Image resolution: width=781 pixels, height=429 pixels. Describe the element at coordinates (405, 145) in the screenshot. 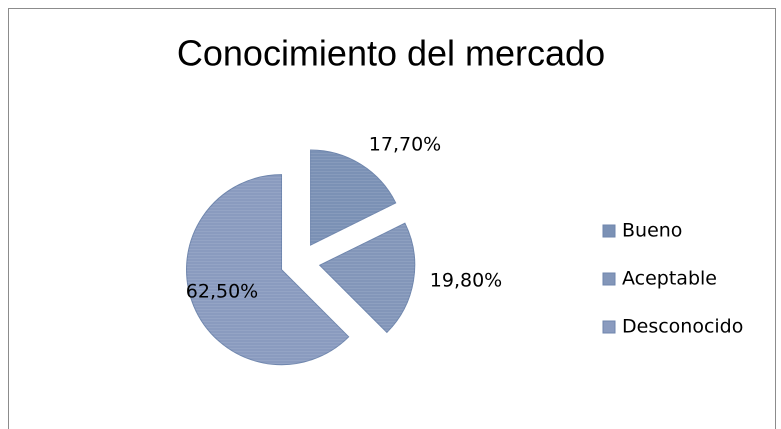

I see `data-label: 17,70%` at that location.